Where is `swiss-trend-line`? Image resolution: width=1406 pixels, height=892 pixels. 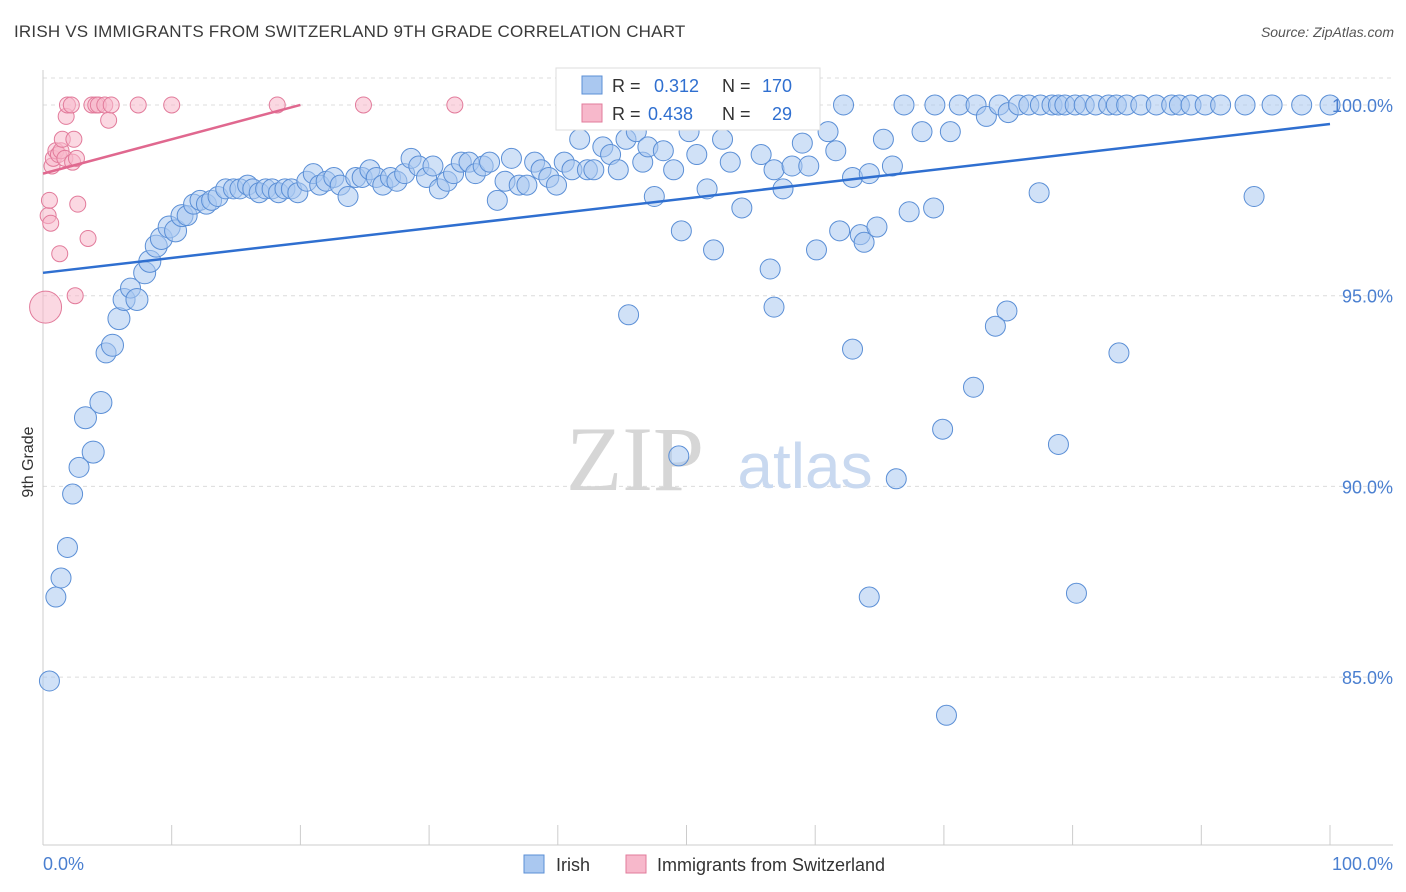 swiss-trend-line is located at coordinates (171, 139).